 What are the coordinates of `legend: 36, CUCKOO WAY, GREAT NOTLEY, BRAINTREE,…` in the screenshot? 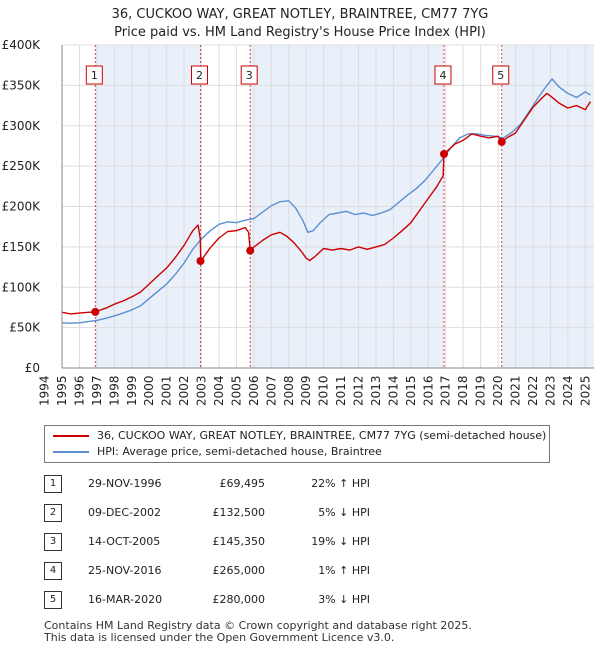 It's located at (297, 444).